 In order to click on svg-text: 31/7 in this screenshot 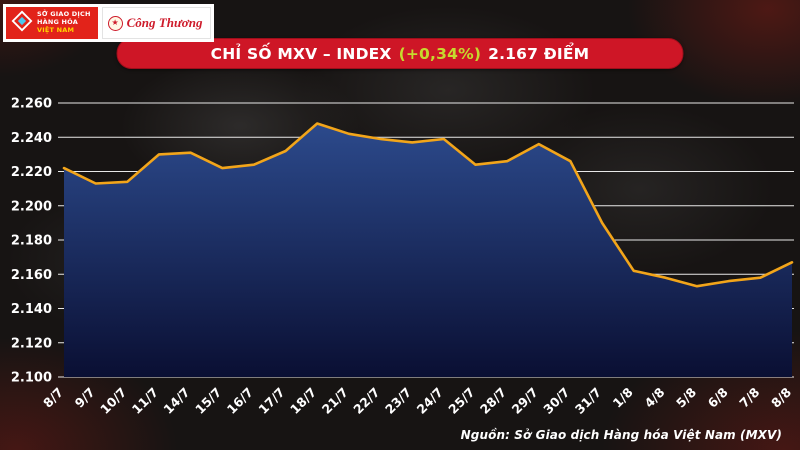, I will do `click(588, 401)`.